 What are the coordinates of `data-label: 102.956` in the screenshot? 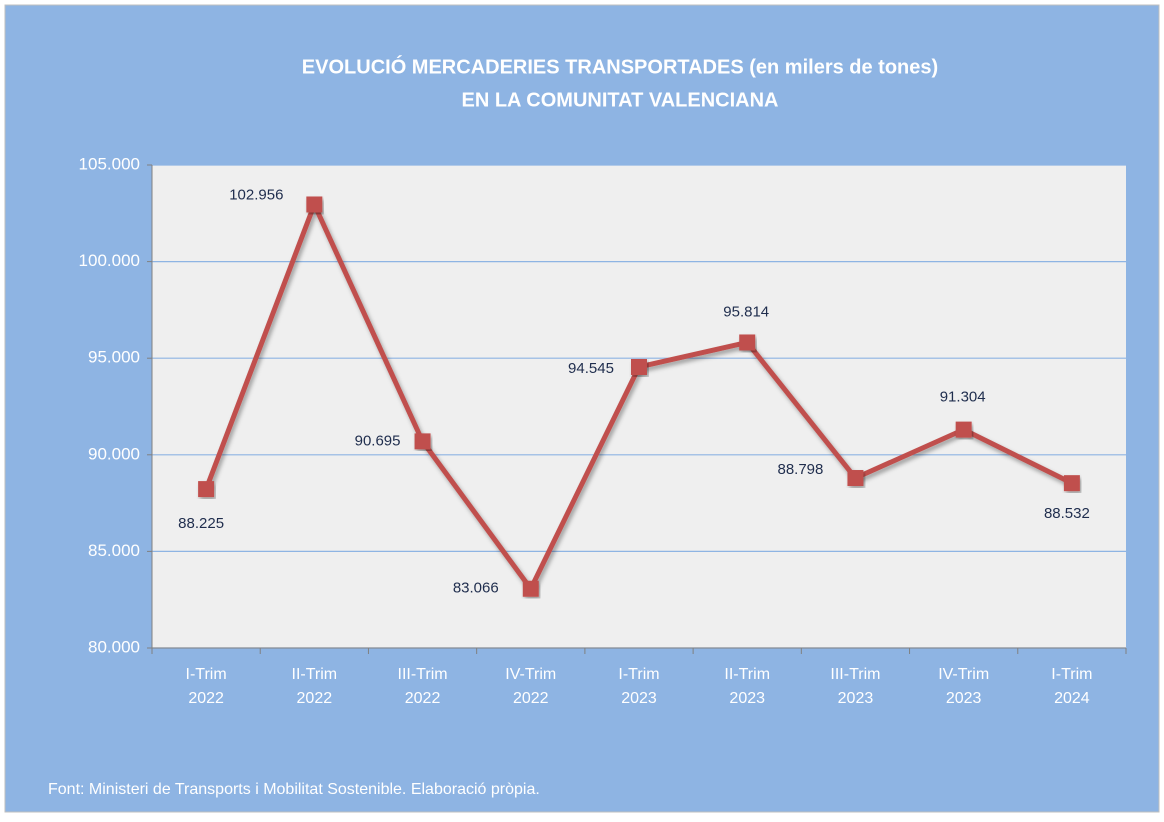 It's located at (256, 194).